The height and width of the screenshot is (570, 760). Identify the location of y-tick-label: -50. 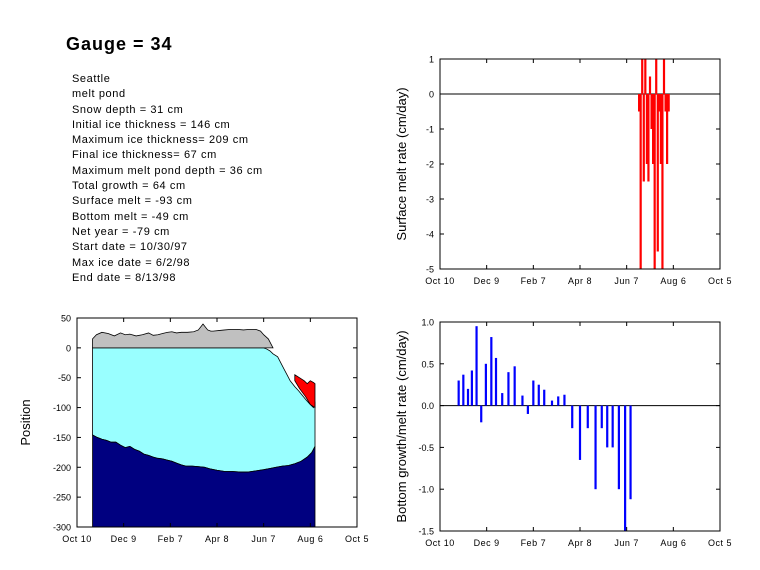
(64, 378).